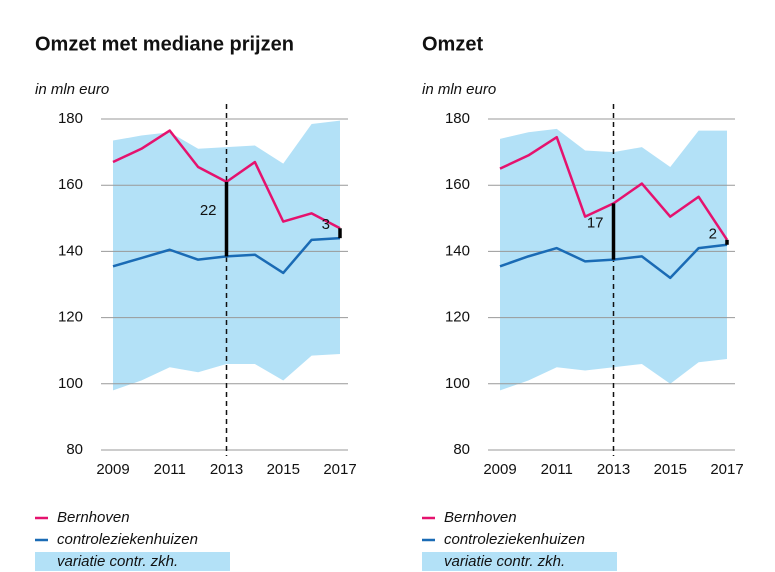 This screenshot has width=775, height=572. I want to click on annotation: 17, so click(595, 223).